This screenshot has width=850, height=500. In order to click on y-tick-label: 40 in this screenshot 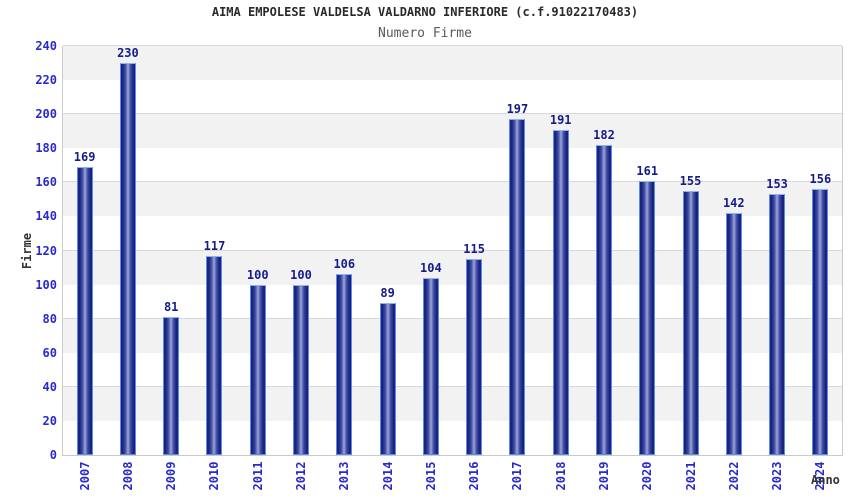, I will do `click(49, 386)`.